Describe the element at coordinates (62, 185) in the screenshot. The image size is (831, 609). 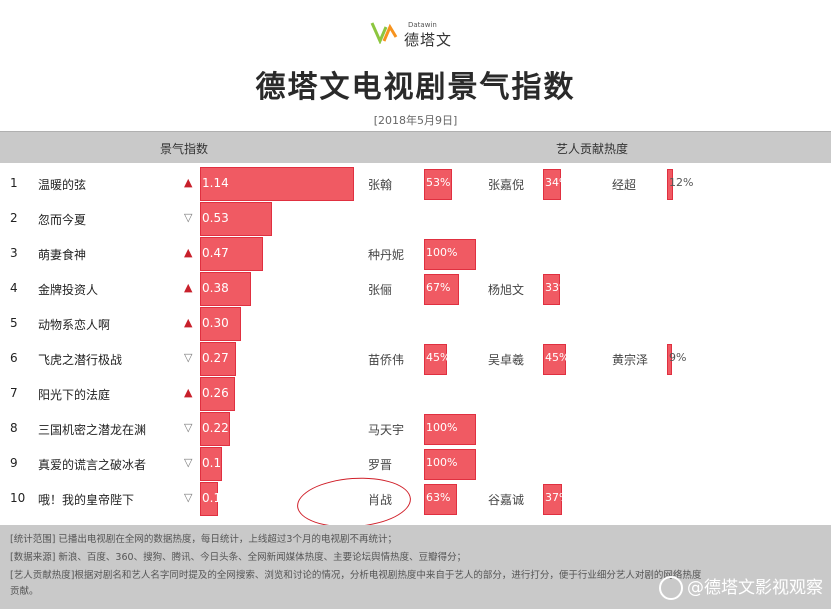
I see `drama-title: 温暖的弦` at that location.